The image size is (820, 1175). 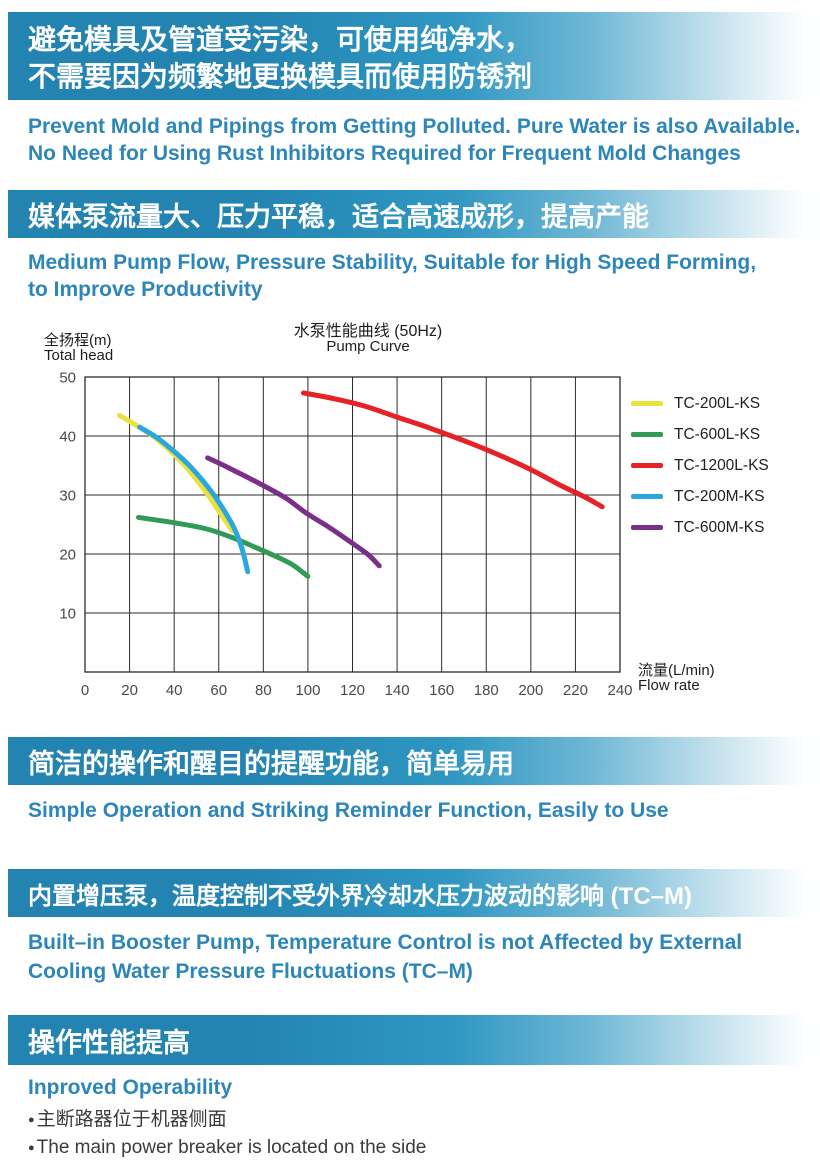 What do you see at coordinates (174, 690) in the screenshot?
I see `x-tick-label: 40` at bounding box center [174, 690].